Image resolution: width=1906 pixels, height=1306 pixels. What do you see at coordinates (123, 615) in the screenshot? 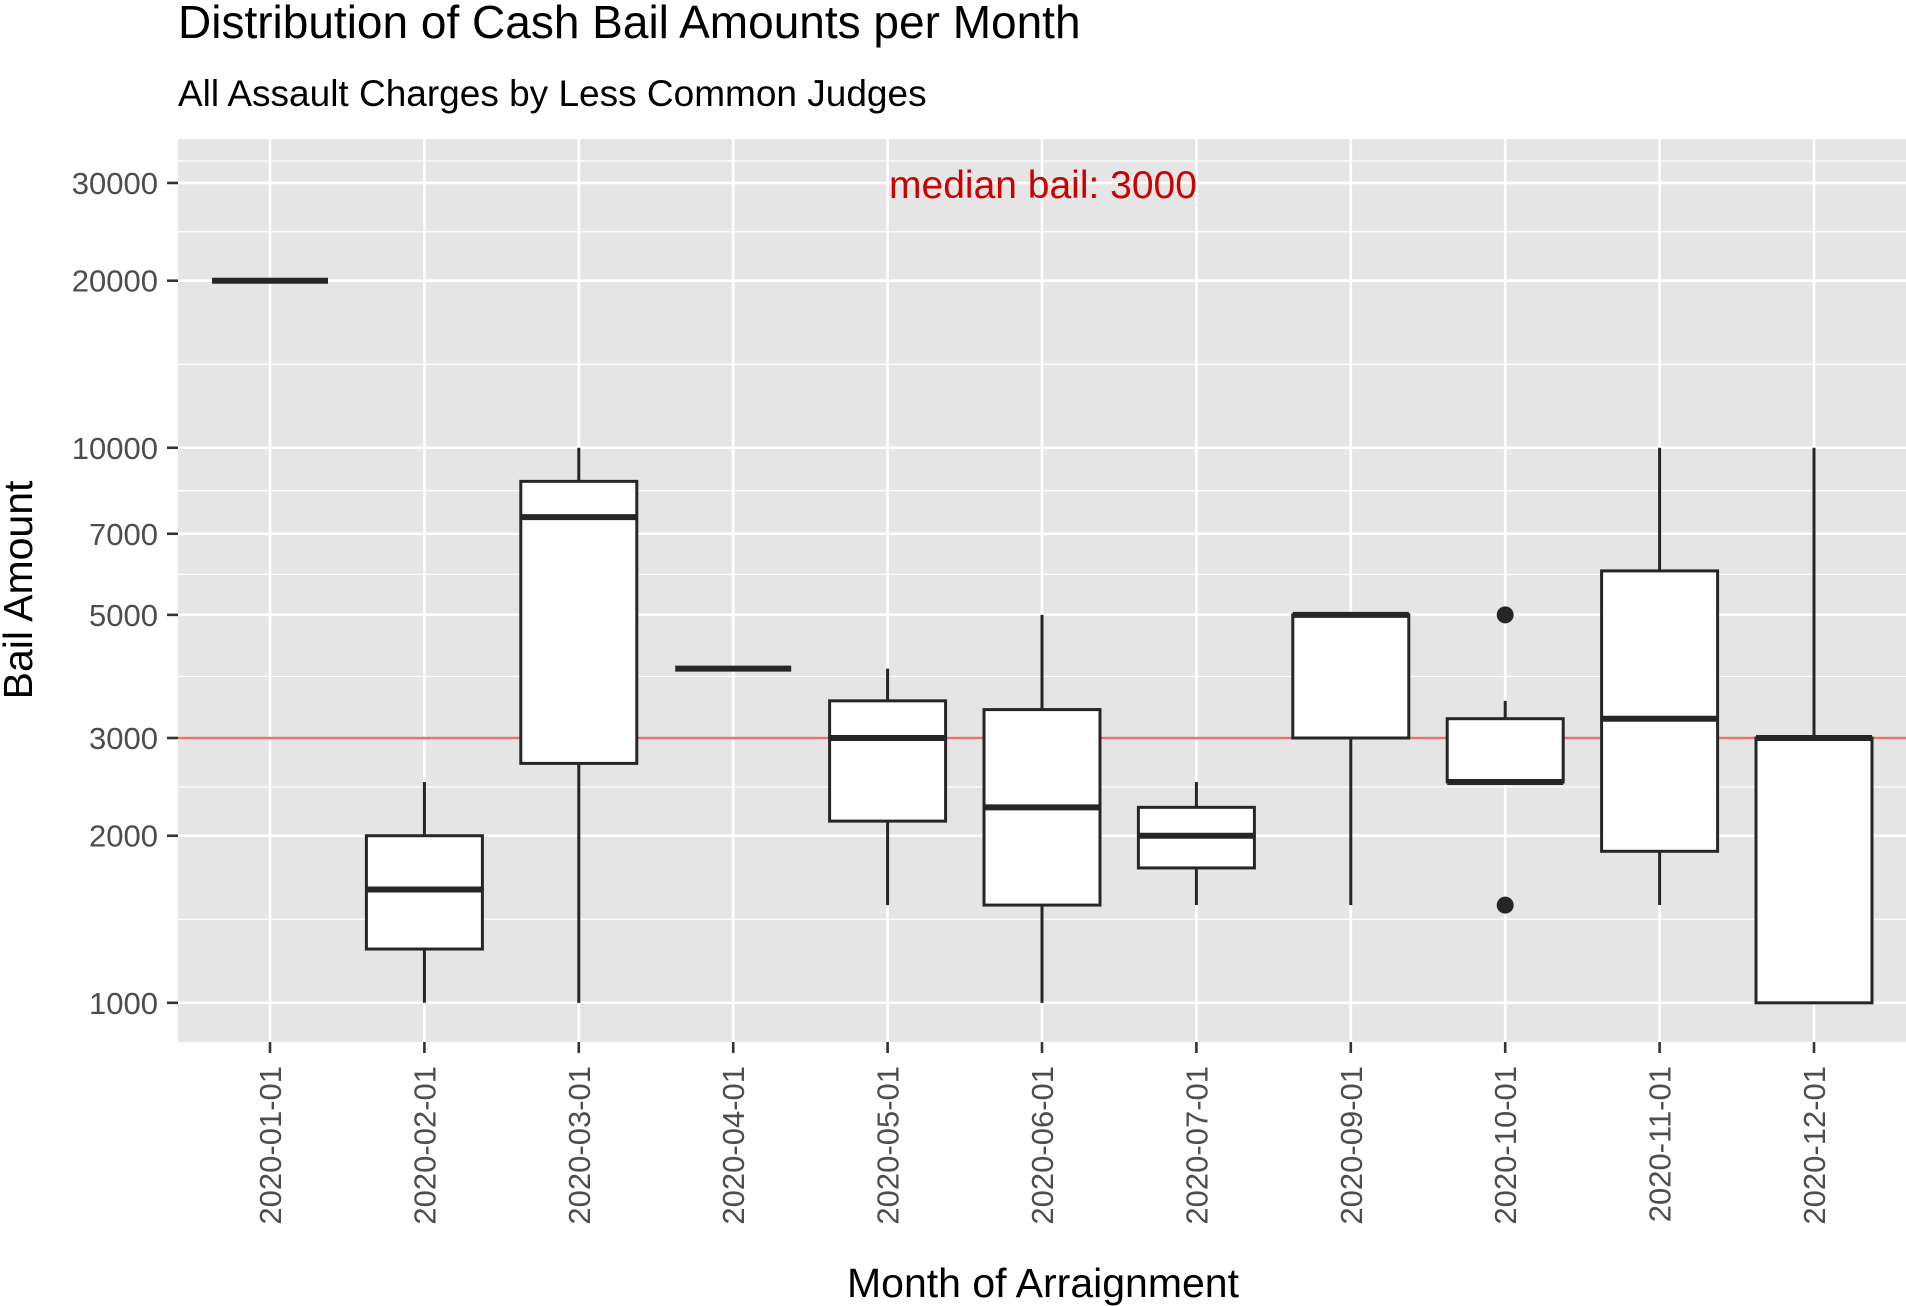
I see `y-tick-label: 5000` at bounding box center [123, 615].